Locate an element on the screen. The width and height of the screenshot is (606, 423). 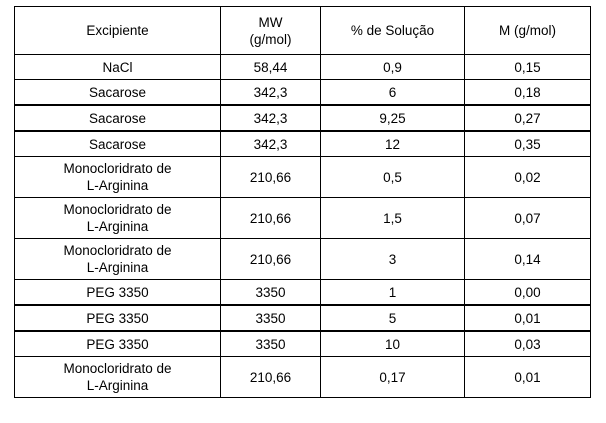
table-row: PEG 3350 3350 10 0,03 is located at coordinates (302, 343).